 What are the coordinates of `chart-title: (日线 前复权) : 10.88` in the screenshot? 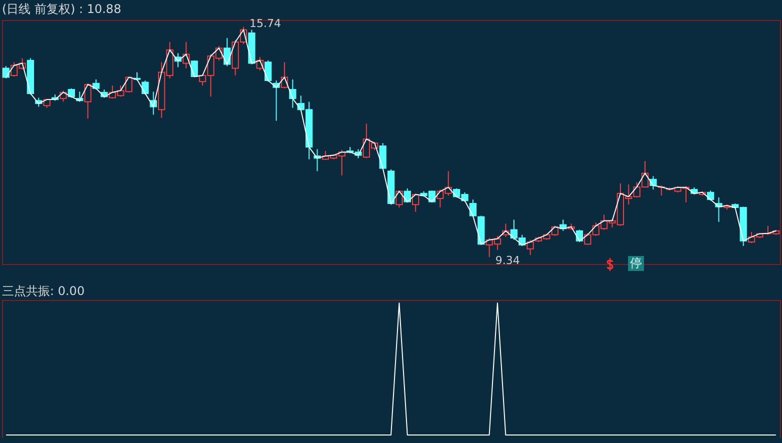 It's located at (62, 9).